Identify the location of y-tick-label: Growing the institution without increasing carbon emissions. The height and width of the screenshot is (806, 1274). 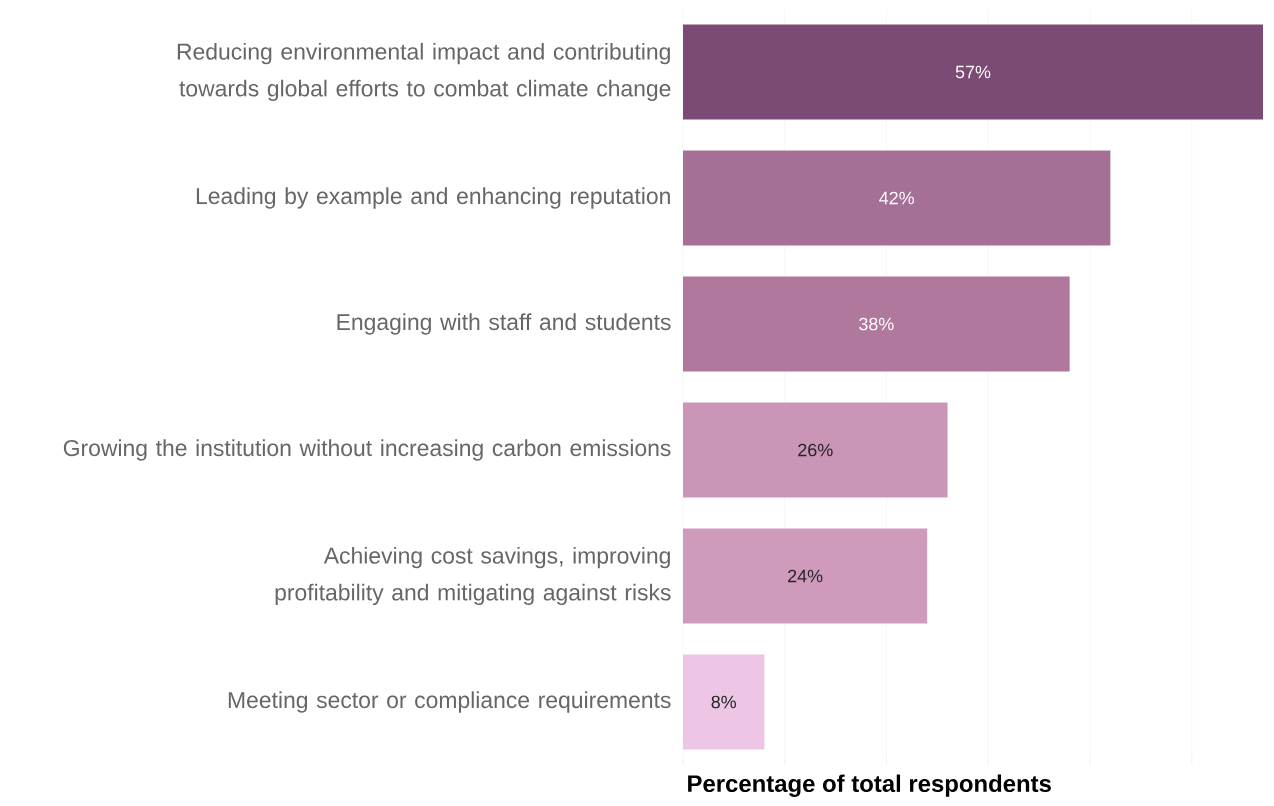
(367, 450).